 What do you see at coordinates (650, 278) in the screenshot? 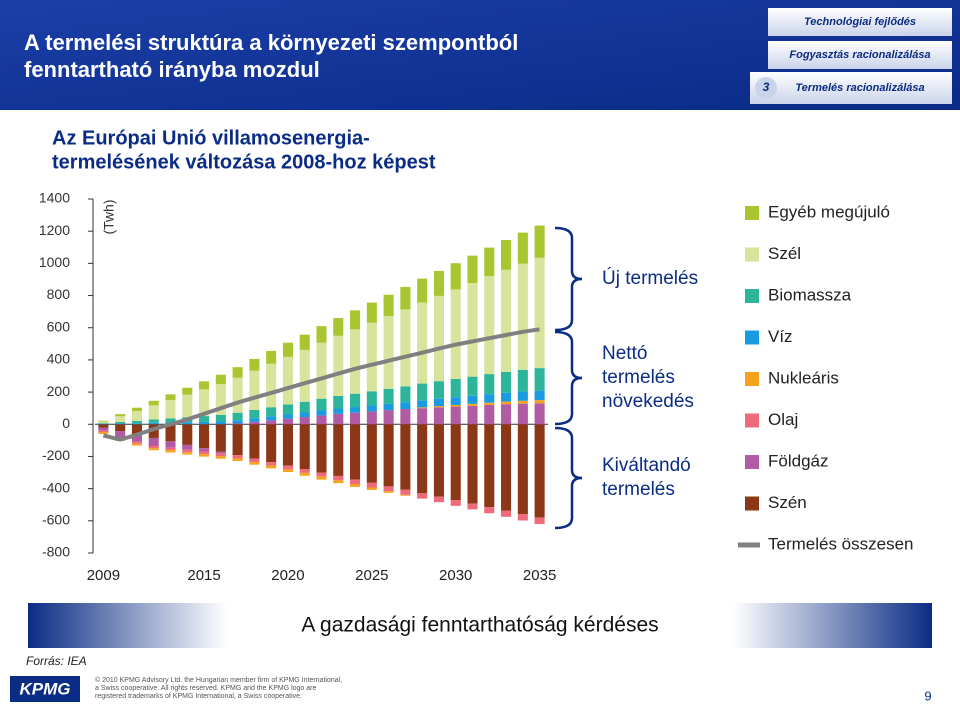
I see `bracket-label: Új termelés` at bounding box center [650, 278].